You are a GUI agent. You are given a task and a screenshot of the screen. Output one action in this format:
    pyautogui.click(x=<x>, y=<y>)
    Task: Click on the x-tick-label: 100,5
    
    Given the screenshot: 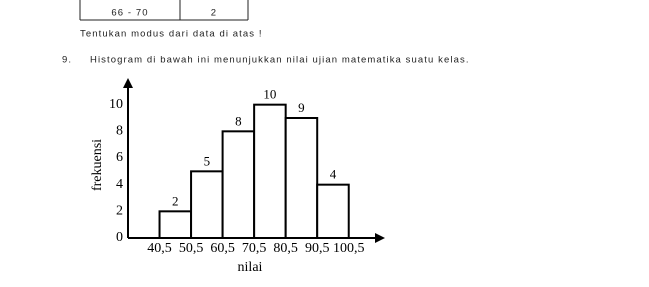 What is the action you would take?
    pyautogui.click(x=349, y=248)
    